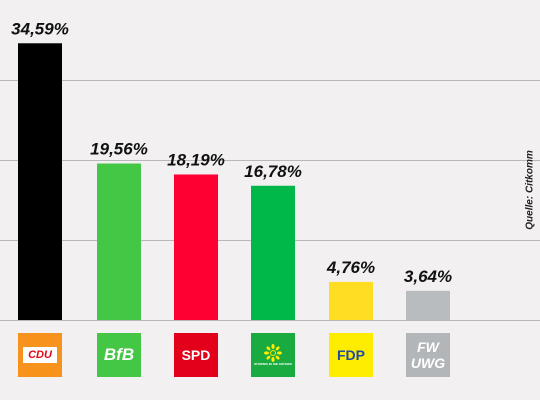 This screenshot has height=400, width=540. I want to click on value-label: 19,56%, so click(119, 149).